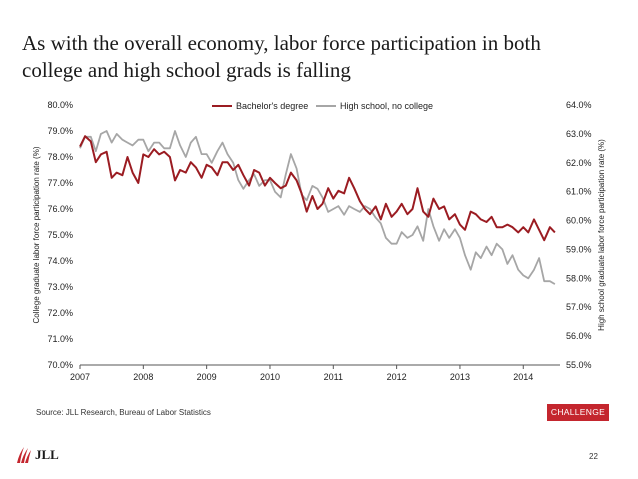  I want to click on jll-logo-icon, so click(24, 455).